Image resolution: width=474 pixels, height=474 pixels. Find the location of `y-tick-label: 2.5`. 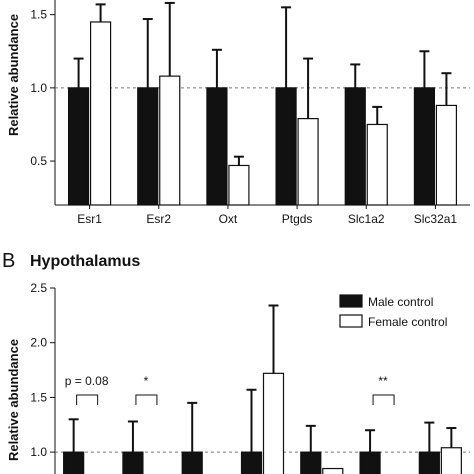

y-tick-label: 2.5 is located at coordinates (38, 288).